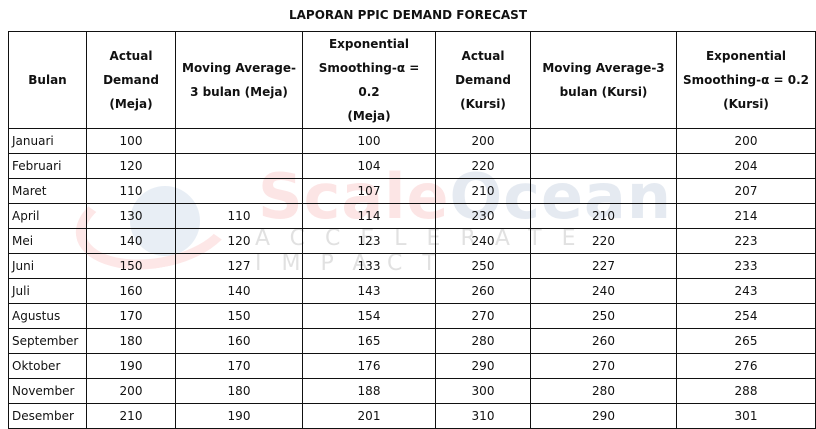  I want to click on header-line: bulan (Kursi), so click(603, 92).